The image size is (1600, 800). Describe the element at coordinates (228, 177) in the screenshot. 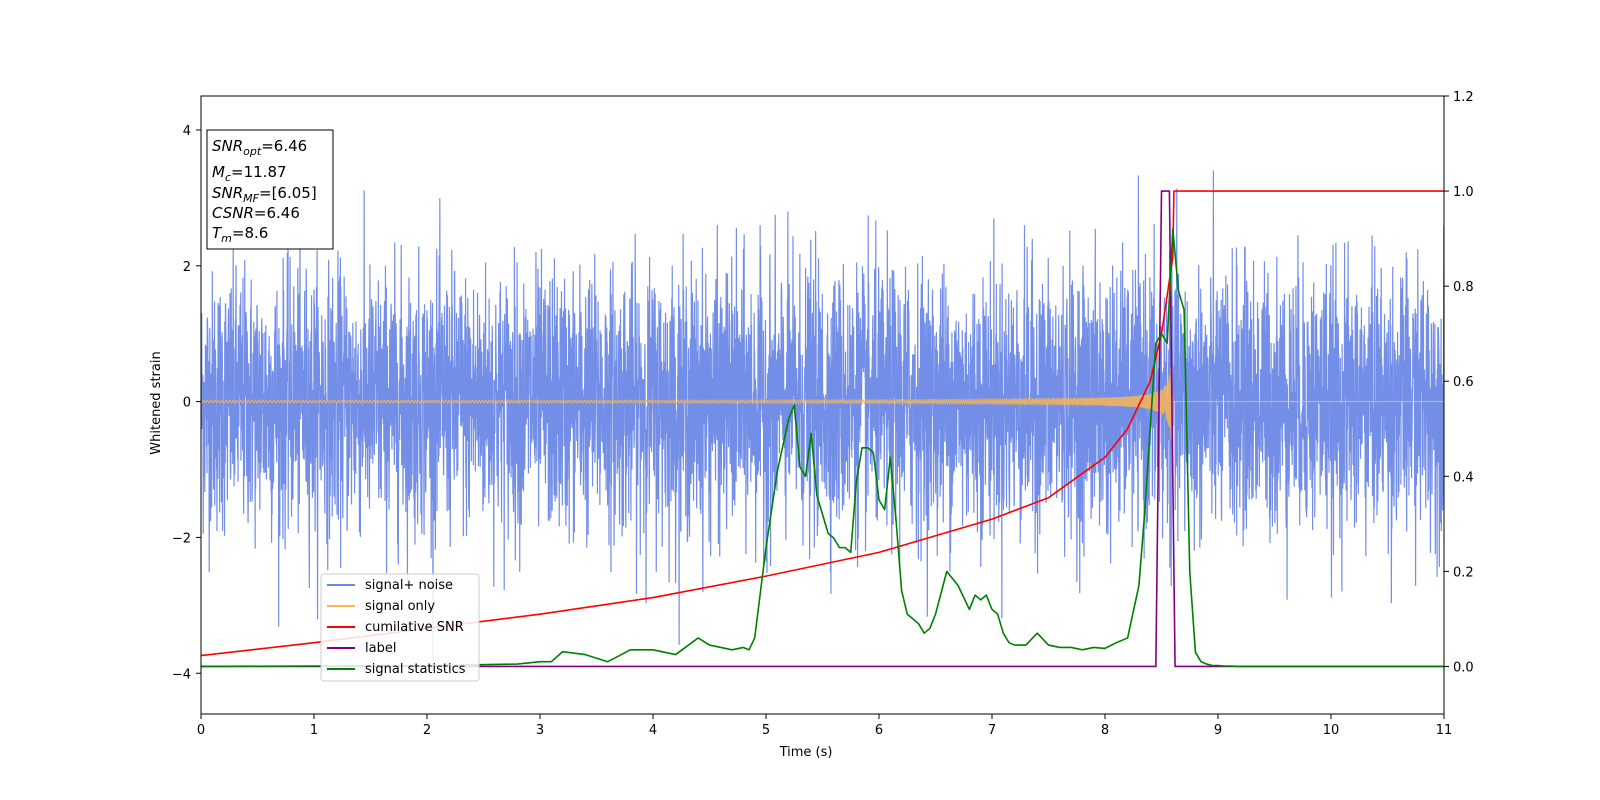

I see `info-mc-sub: c` at that location.